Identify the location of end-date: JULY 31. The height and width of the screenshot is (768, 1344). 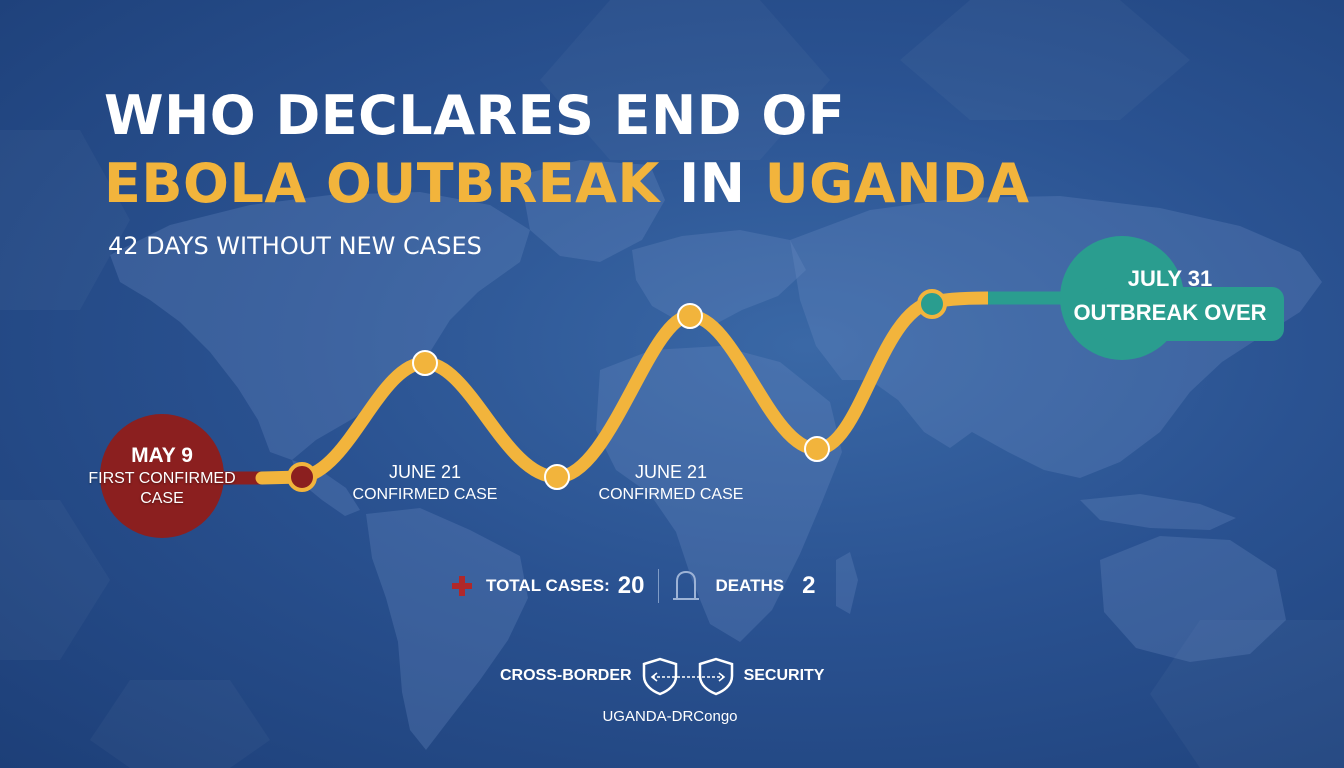
(1170, 278).